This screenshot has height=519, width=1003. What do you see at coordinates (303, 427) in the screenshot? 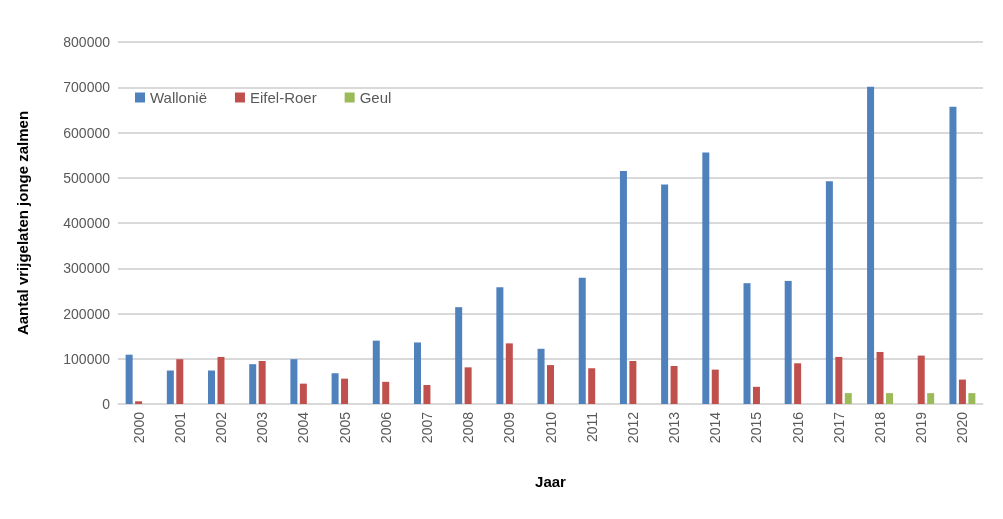
I see `x-tick-label: 2004` at bounding box center [303, 427].